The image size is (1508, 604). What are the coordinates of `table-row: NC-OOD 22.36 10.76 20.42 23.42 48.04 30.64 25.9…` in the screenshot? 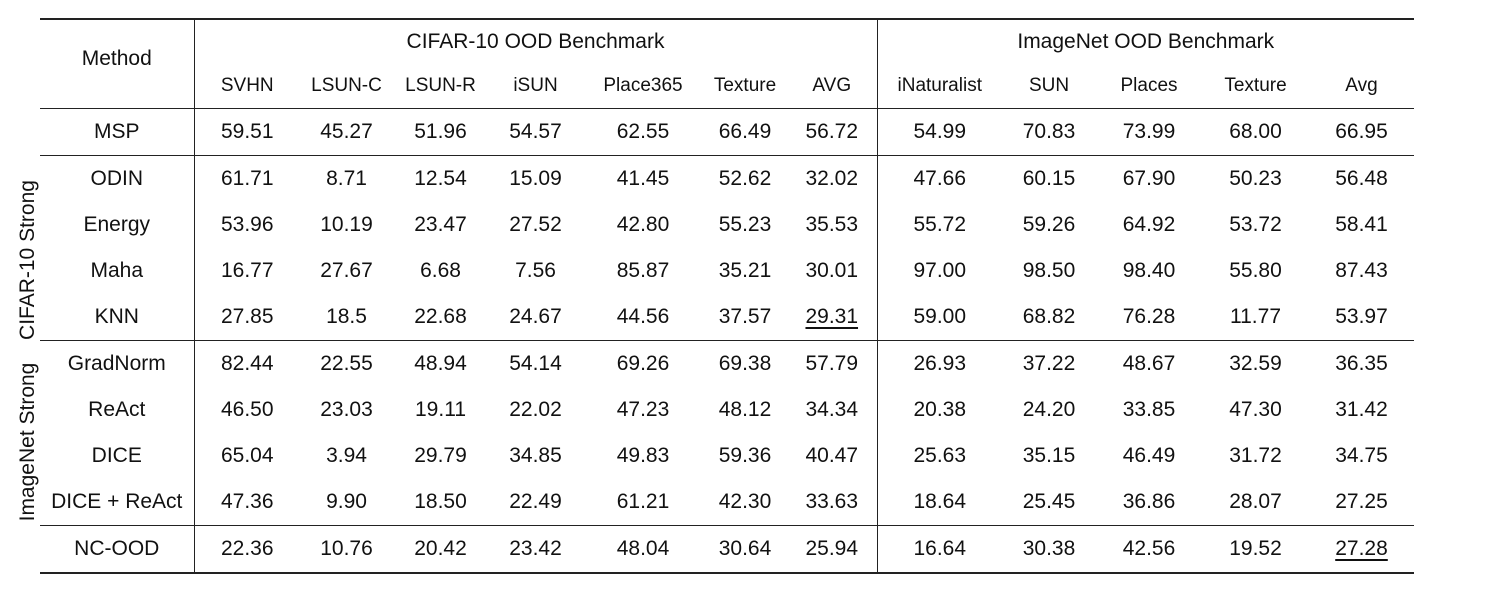 It's located at (727, 549).